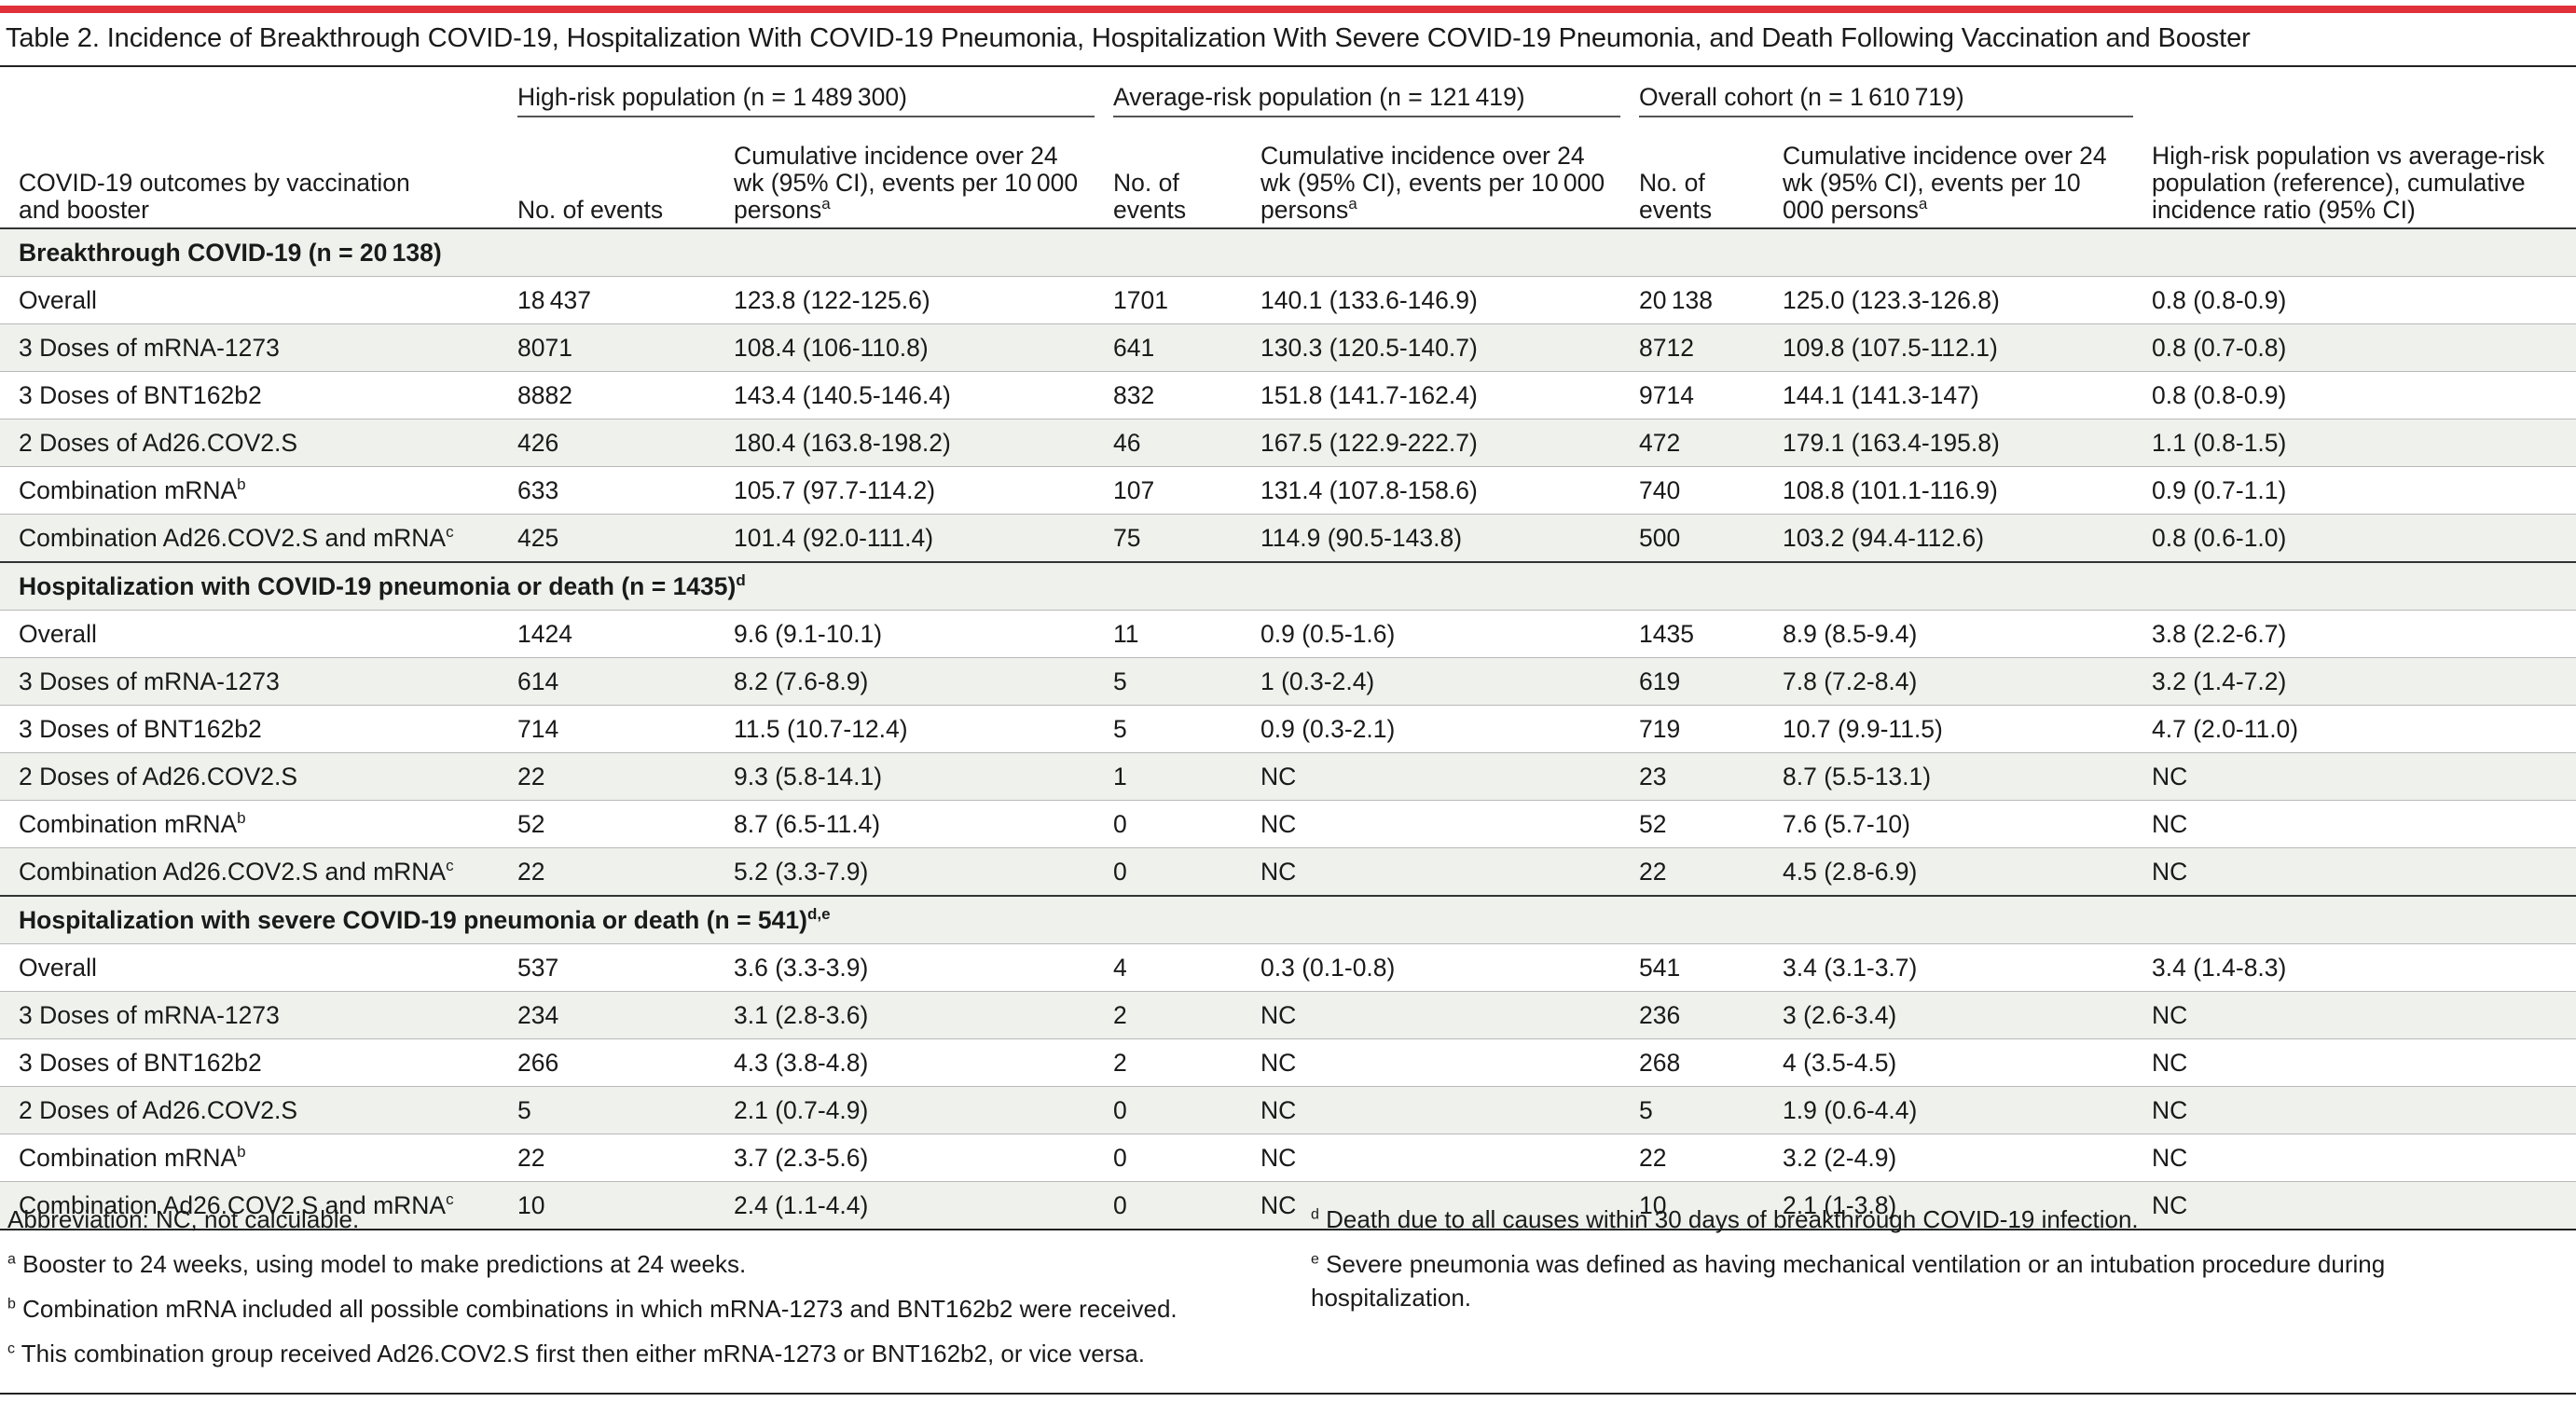  What do you see at coordinates (1890, 490) in the screenshot?
I see `cell-overall-incidence: 108.8 (101.1-116.9)` at bounding box center [1890, 490].